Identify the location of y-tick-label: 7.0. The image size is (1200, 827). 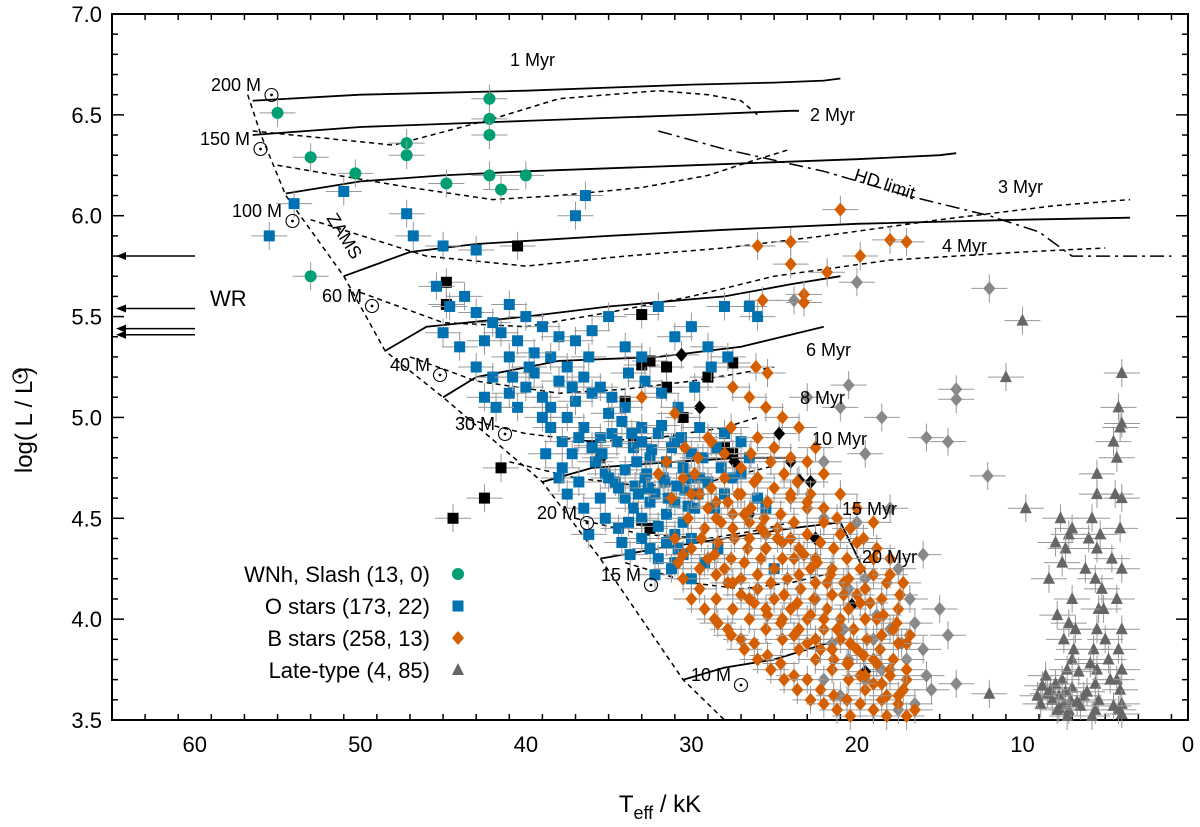
(86, 14).